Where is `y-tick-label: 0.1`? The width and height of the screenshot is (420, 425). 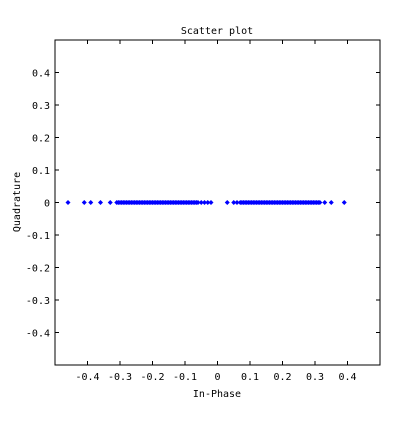 y-tick-label: 0.1 is located at coordinates (41, 171).